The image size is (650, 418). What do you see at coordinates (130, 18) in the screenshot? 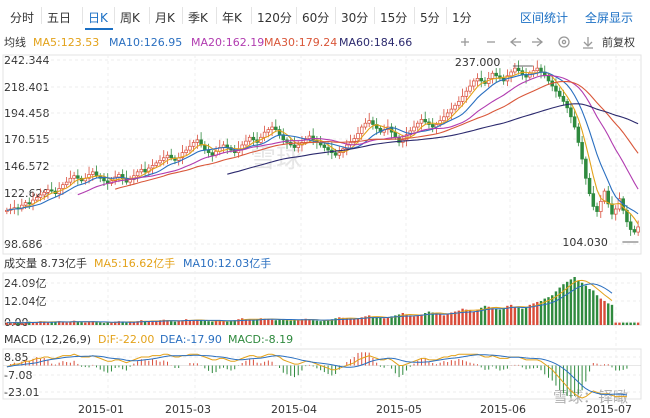
I see `tab-3: 周K` at bounding box center [130, 18].